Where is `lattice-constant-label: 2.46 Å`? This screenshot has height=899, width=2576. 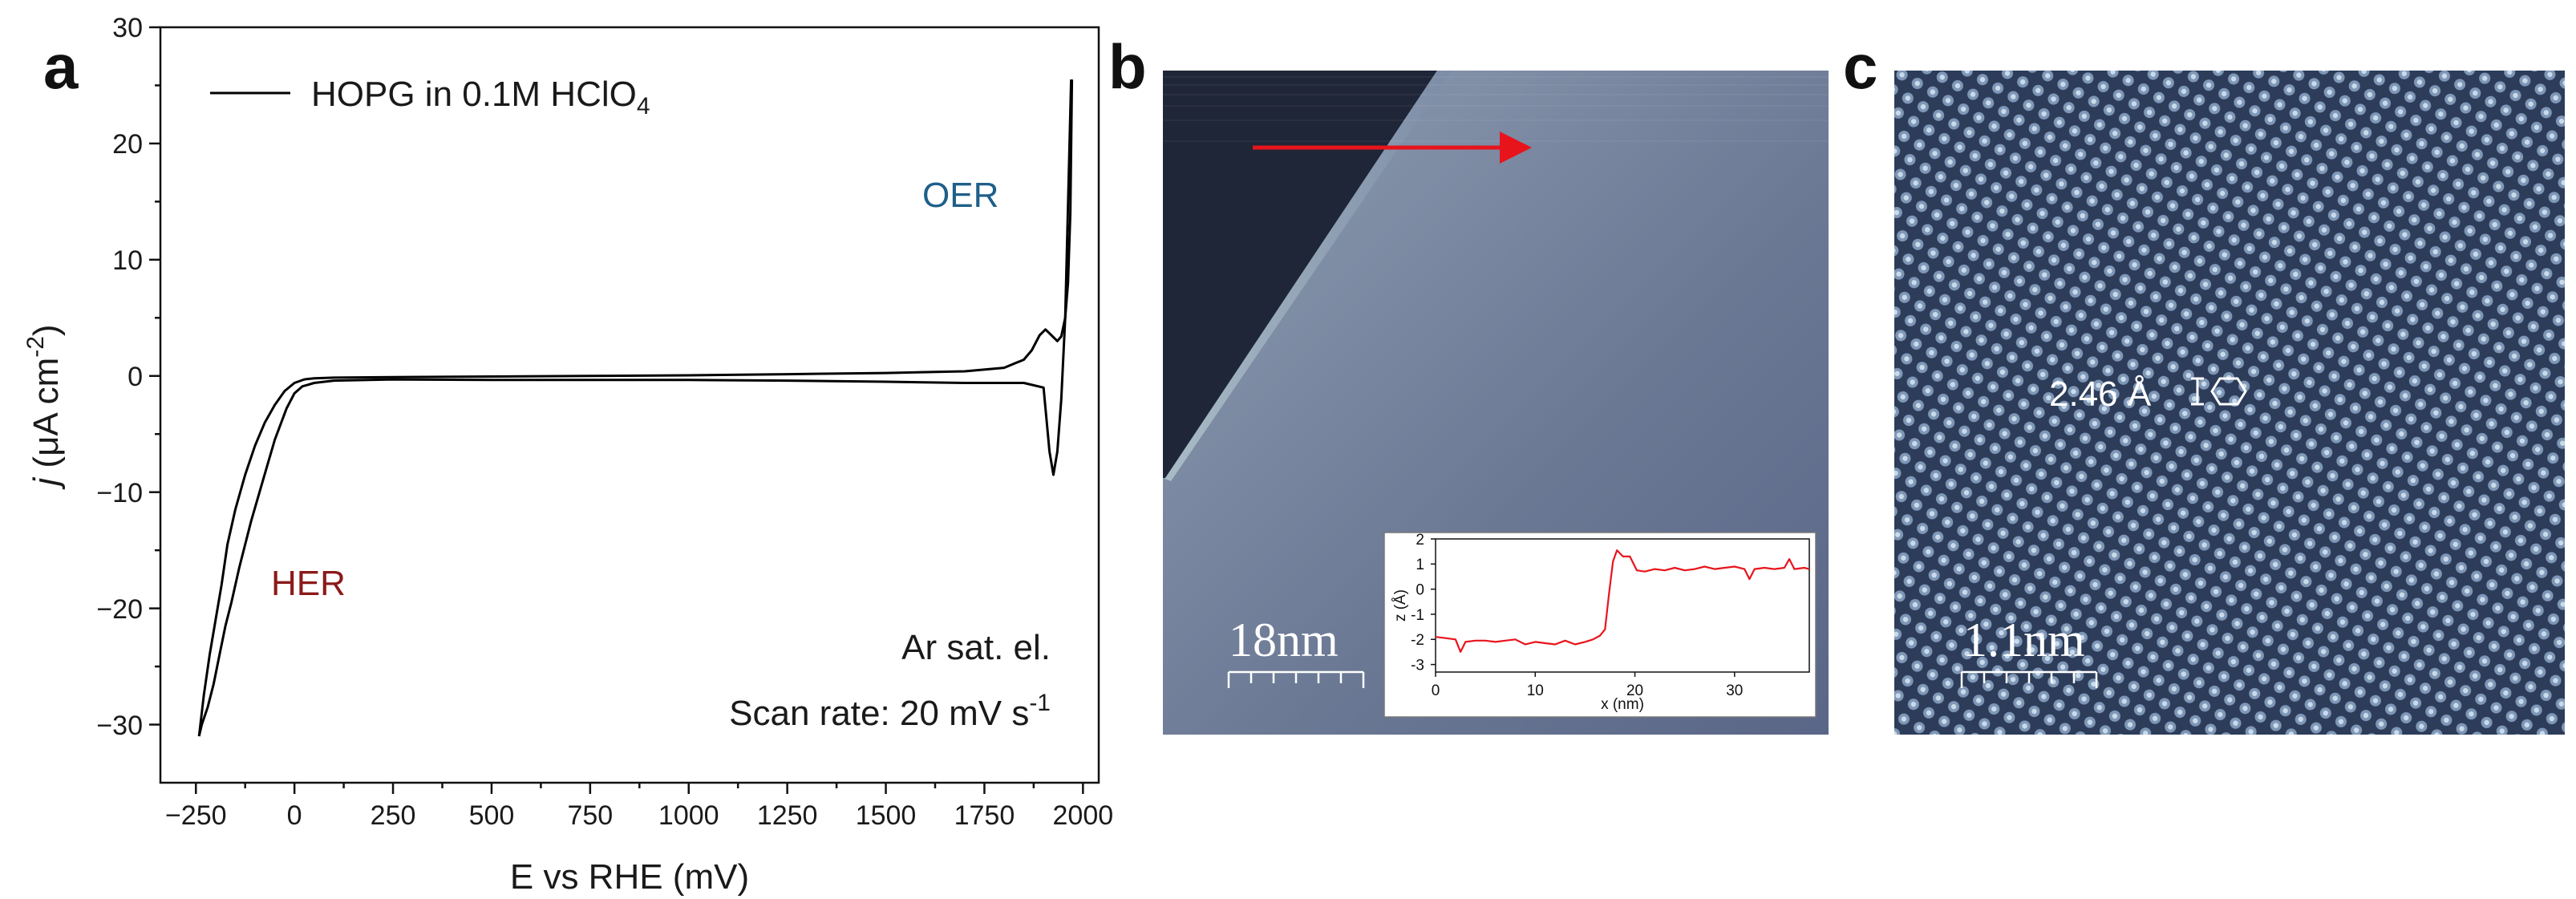 lattice-constant-label: 2.46 Å is located at coordinates (2100, 394).